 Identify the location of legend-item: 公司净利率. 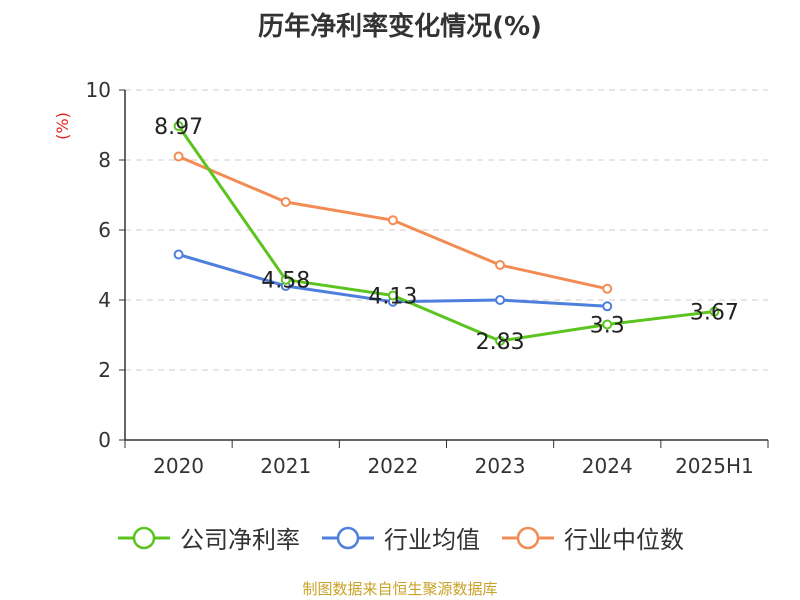
(208, 537).